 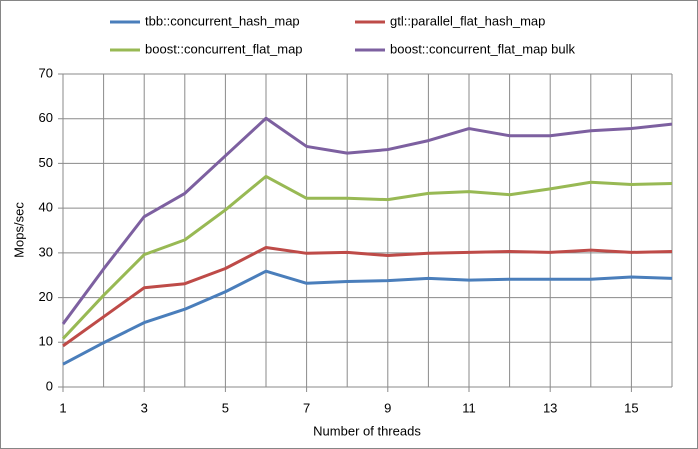 I want to click on x-tick-label: 5, so click(x=225, y=407).